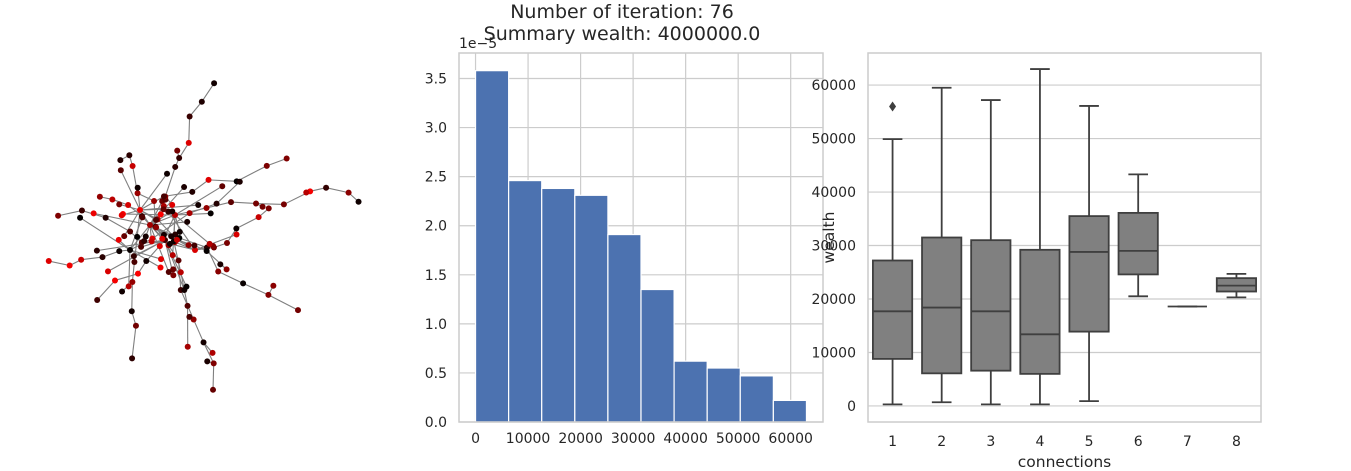 Image resolution: width=1351 pixels, height=471 pixels. What do you see at coordinates (892, 442) in the screenshot?
I see `x-tick-label: 1` at bounding box center [892, 442].